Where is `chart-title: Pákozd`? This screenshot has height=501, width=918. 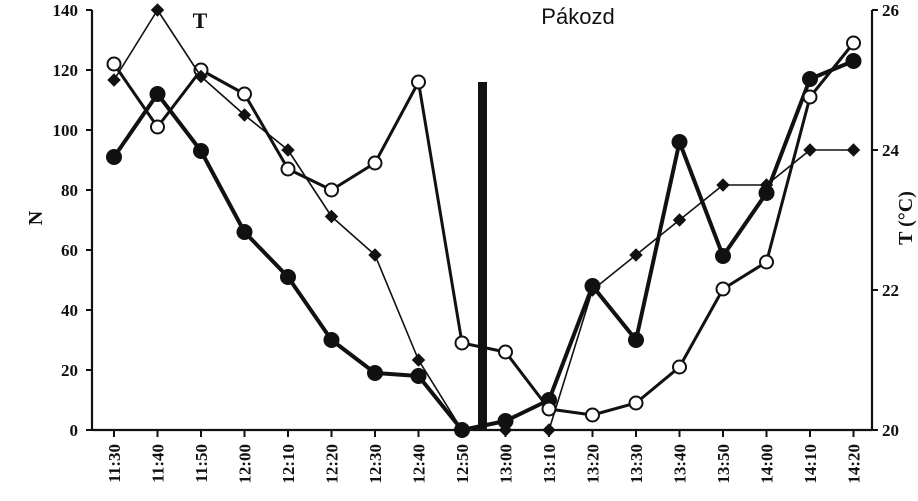
chart-title: Pákozd is located at coordinates (577, 16).